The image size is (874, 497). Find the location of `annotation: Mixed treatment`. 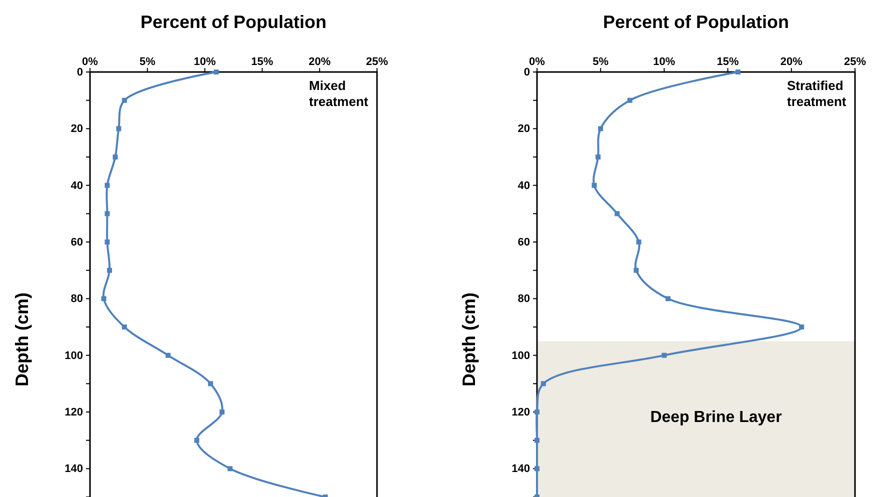

annotation: Mixed treatment is located at coordinates (339, 93).